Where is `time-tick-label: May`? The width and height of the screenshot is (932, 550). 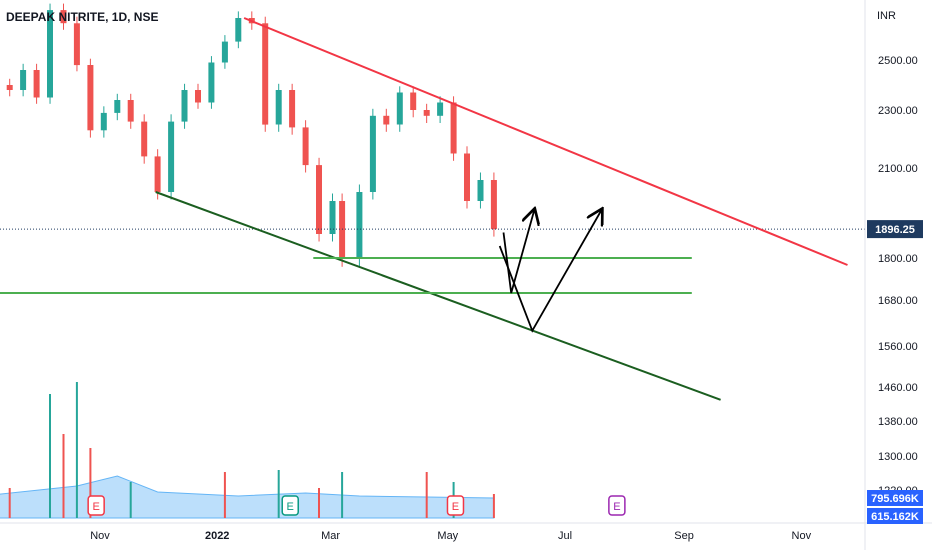 time-tick-label: May is located at coordinates (447, 536).